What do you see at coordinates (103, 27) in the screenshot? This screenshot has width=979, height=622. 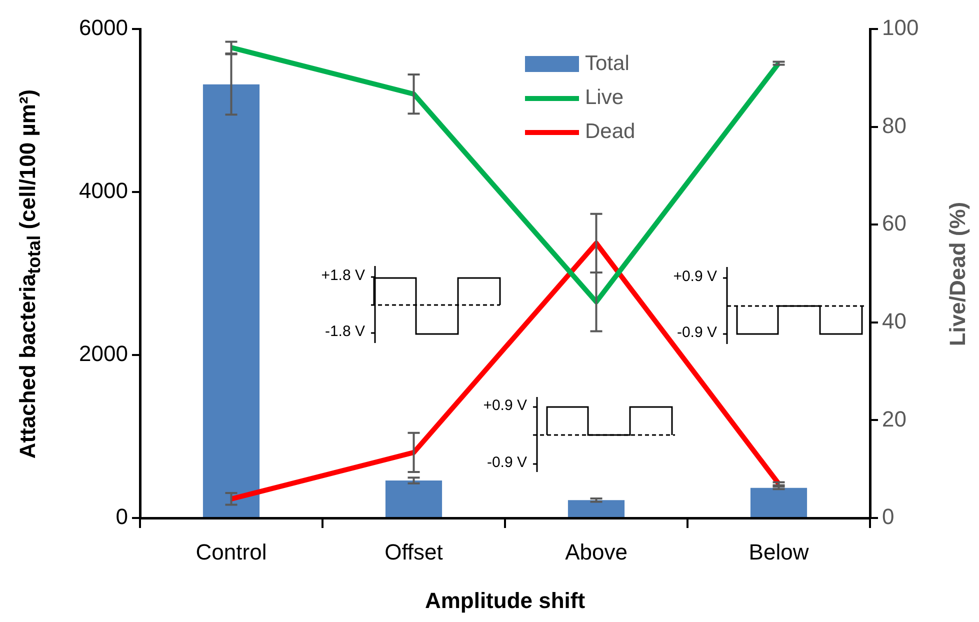 I see `y-tick-label: 6000` at bounding box center [103, 27].